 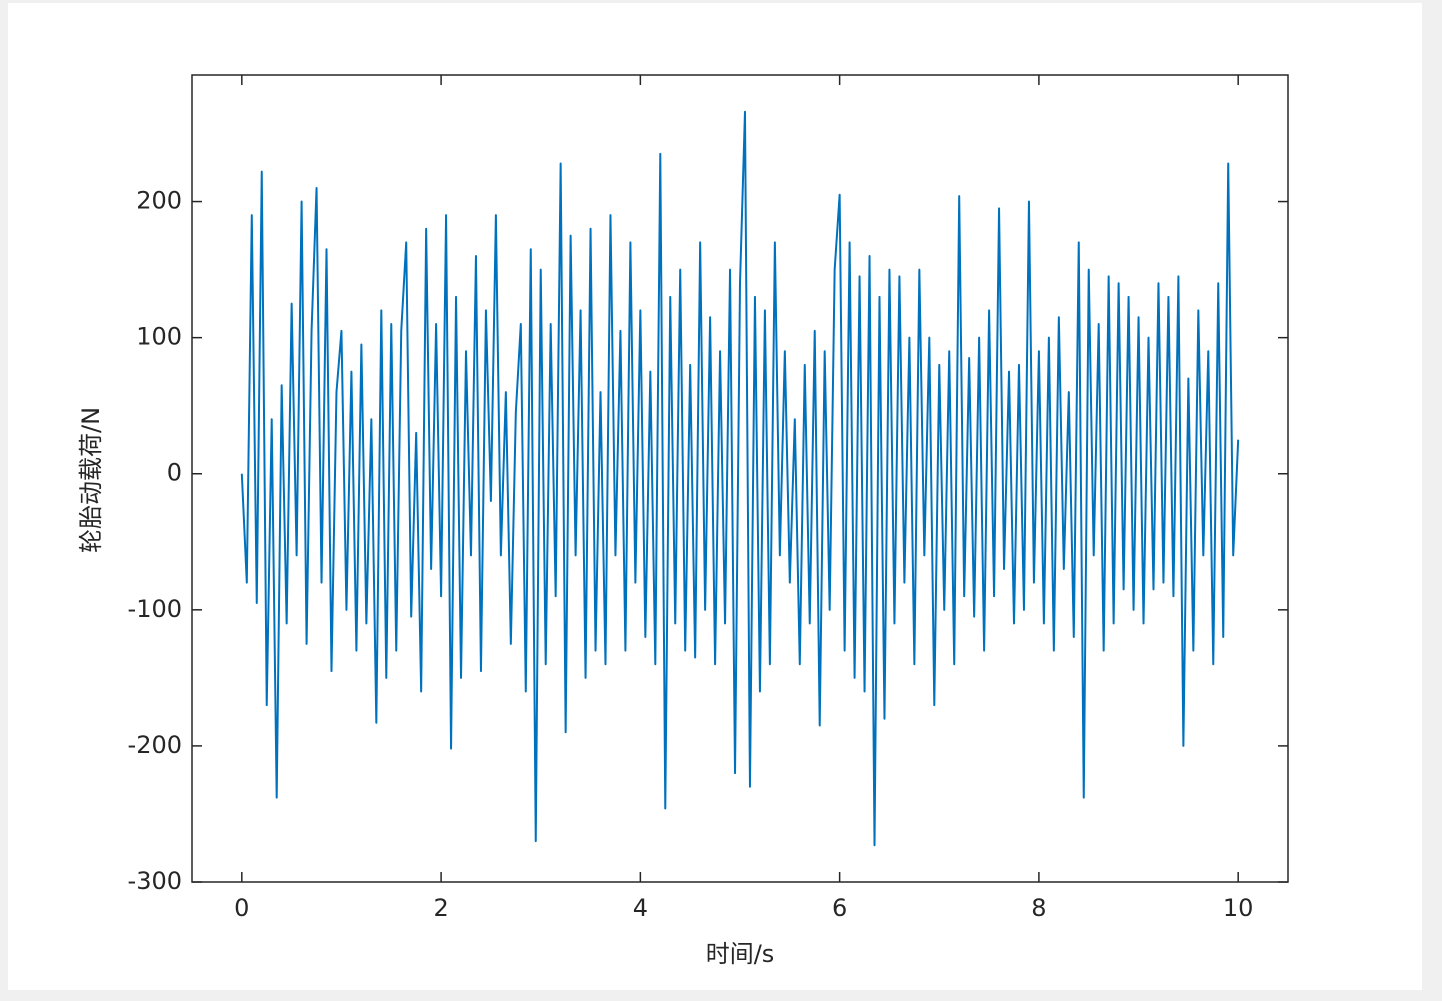 What do you see at coordinates (440, 908) in the screenshot?
I see `x-tick-label: 2` at bounding box center [440, 908].